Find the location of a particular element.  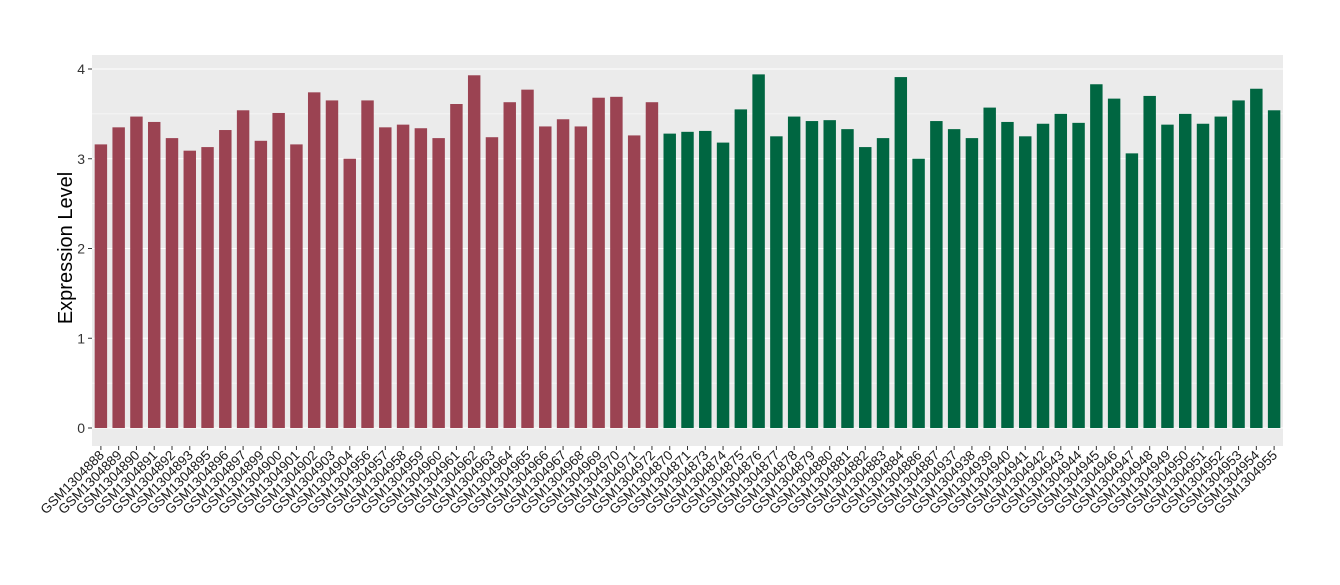

bar-GSM1304939 is located at coordinates (989, 267).